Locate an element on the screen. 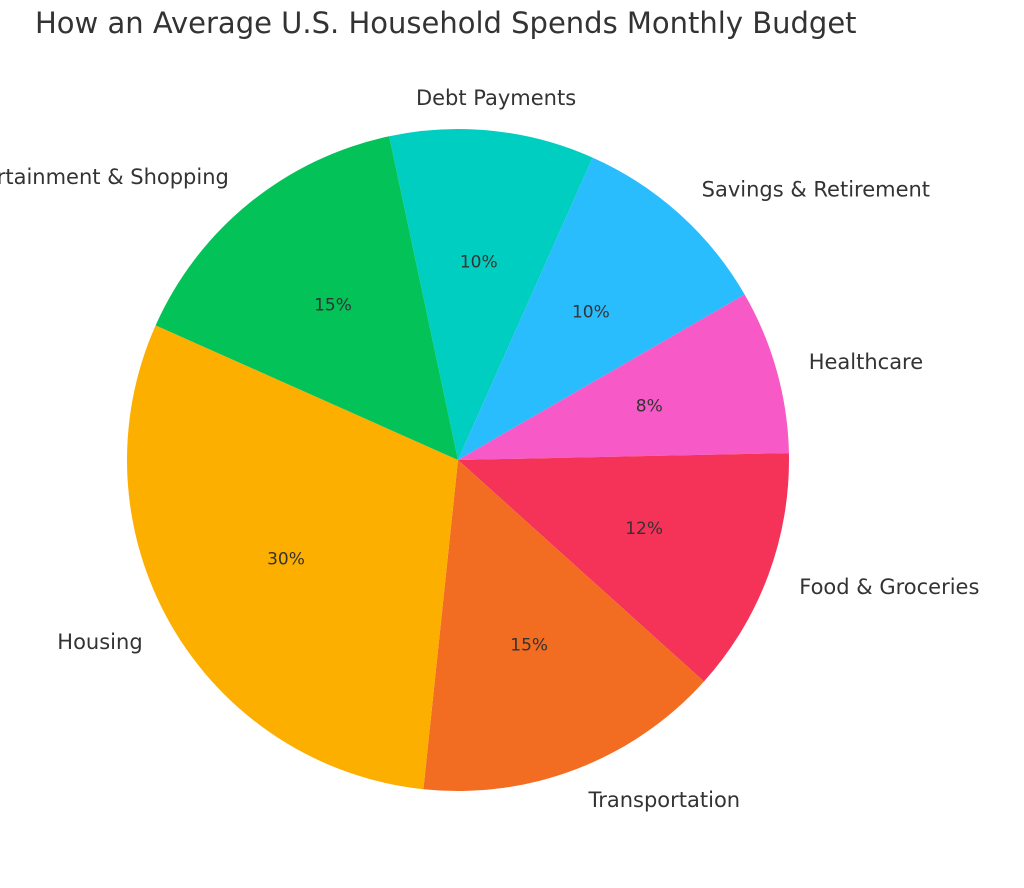  pct-label-healthcare: 8% is located at coordinates (649, 407).